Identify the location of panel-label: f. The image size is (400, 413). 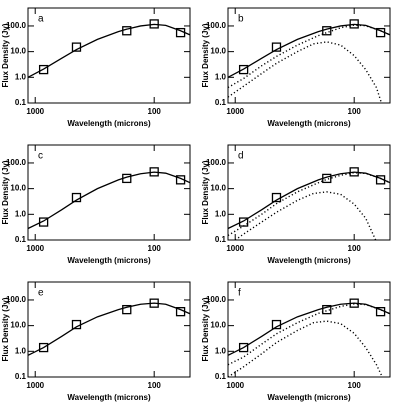
(239, 293).